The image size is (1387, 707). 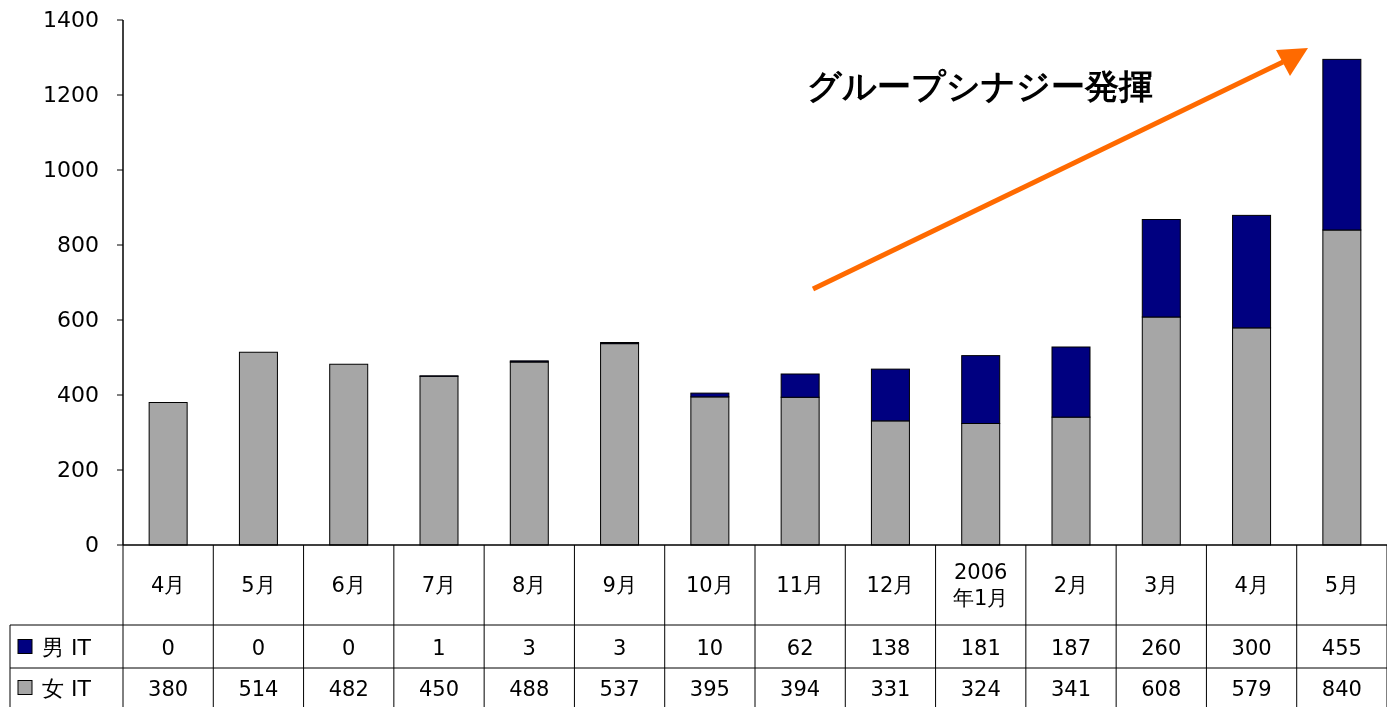 What do you see at coordinates (67, 688) in the screenshot?
I see `legend-label: 女 IT` at bounding box center [67, 688].